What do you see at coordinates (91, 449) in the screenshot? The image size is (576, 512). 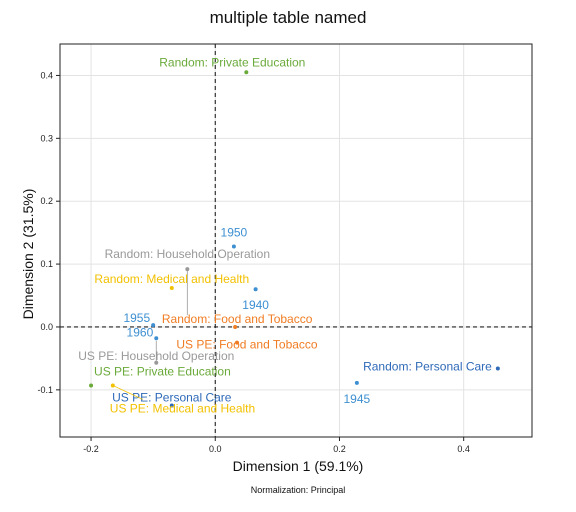 I see `x-tick-label: -0.2` at bounding box center [91, 449].